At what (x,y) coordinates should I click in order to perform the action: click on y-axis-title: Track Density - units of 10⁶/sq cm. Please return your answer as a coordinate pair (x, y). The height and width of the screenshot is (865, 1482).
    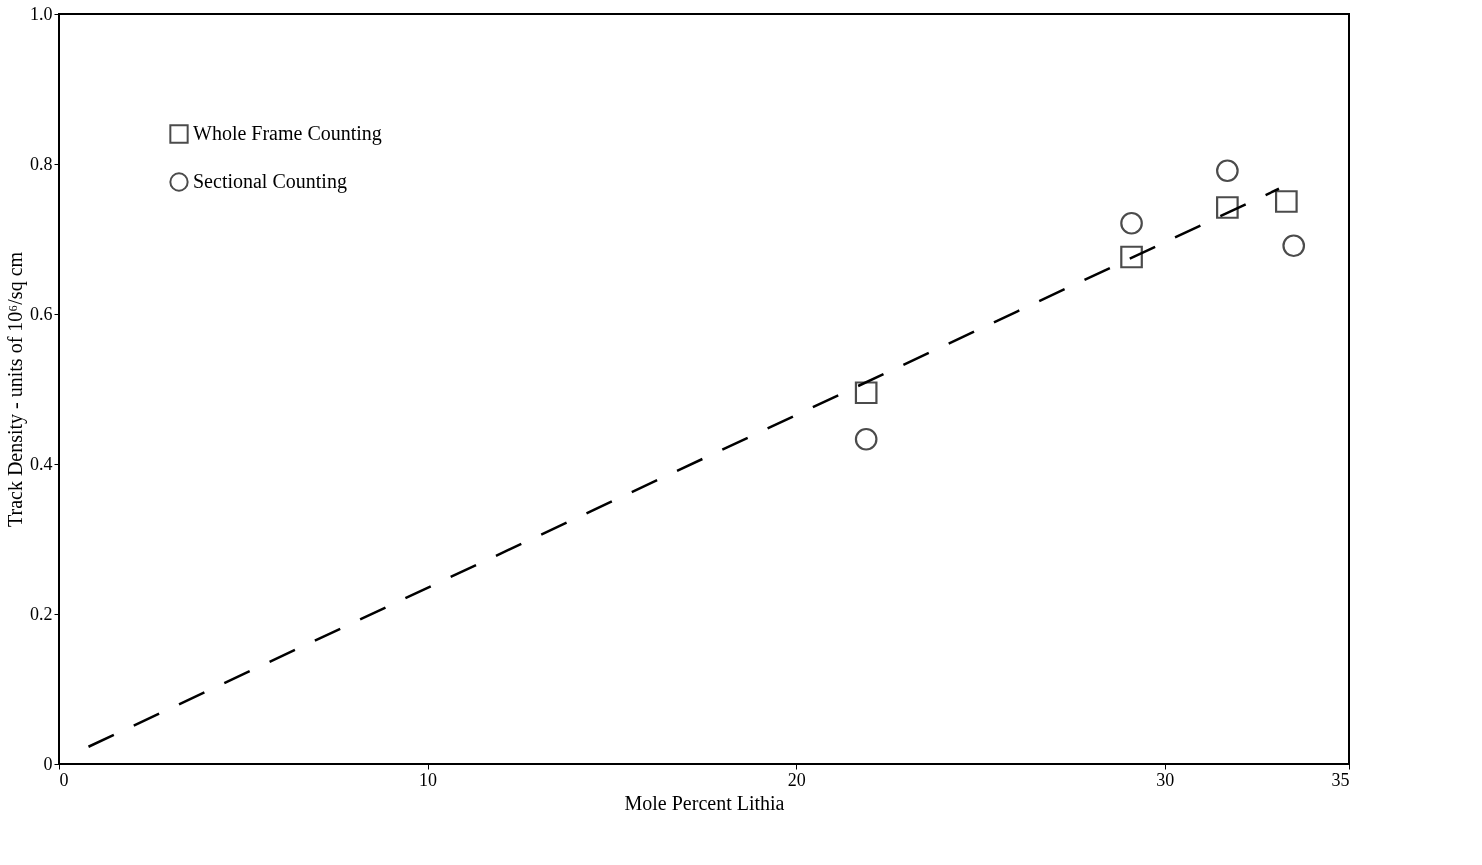
    Looking at the image, I should click on (15, 389).